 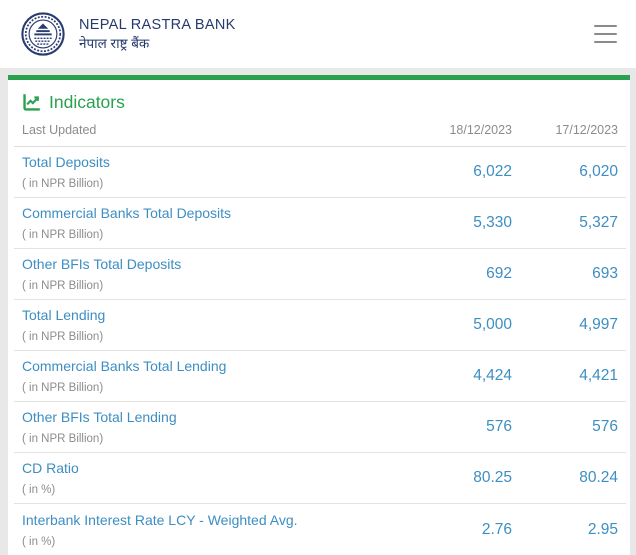 What do you see at coordinates (128, 34) in the screenshot?
I see `brand-home-link: NEPAL RASTRA BANK नेपाल राष्ट्र बैंक` at bounding box center [128, 34].